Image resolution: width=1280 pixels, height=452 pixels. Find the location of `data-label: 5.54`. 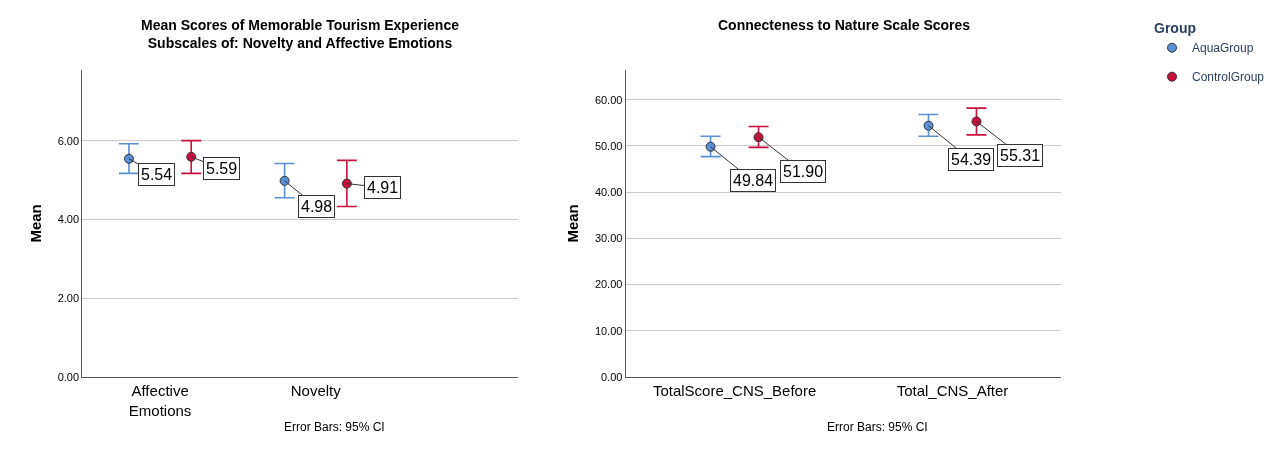

data-label: 5.54 is located at coordinates (157, 174).